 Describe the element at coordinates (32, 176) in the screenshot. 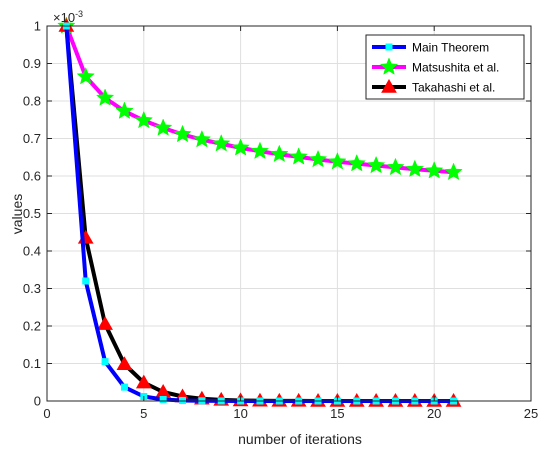

I see `y-tick-label: 0.6` at that location.